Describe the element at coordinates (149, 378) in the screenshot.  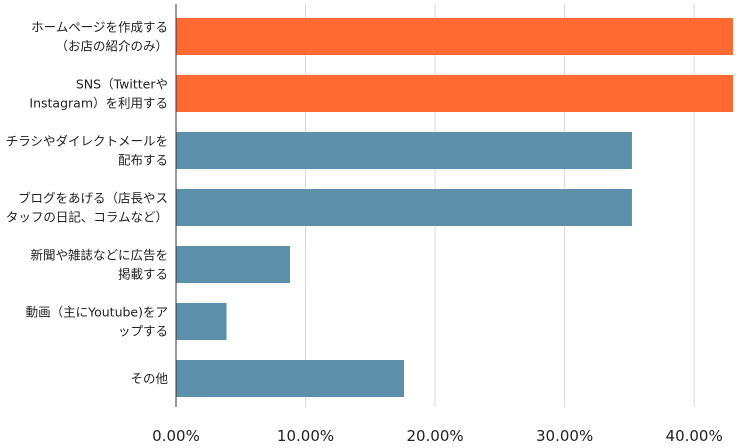
I see `category-label-7-line-1: その他` at that location.